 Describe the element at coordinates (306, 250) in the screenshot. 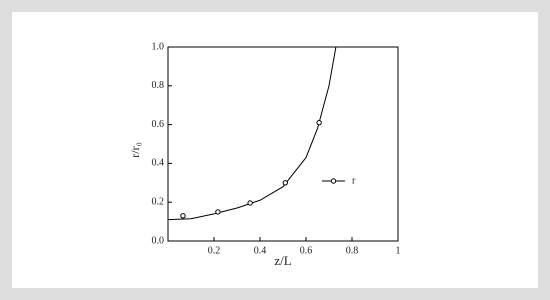

I see `x-tick-label: 0.6` at that location.